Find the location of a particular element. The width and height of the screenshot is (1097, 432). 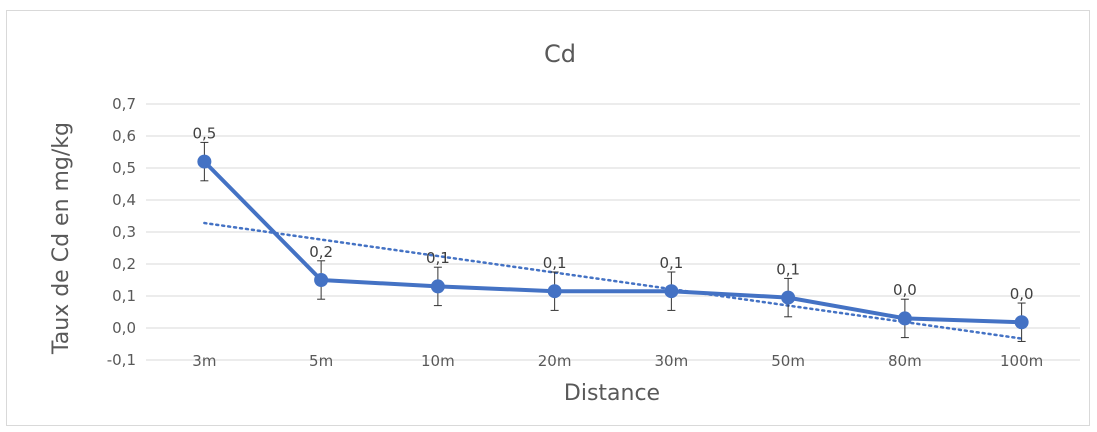

y-tick-label: 0,0 is located at coordinates (124, 328).